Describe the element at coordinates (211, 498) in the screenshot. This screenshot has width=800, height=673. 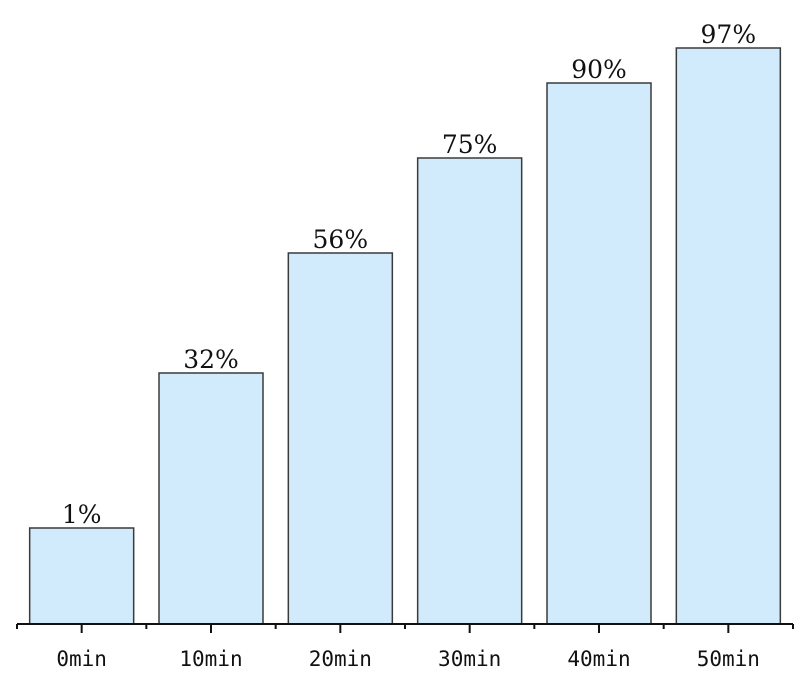
I see `bar-10min` at that location.